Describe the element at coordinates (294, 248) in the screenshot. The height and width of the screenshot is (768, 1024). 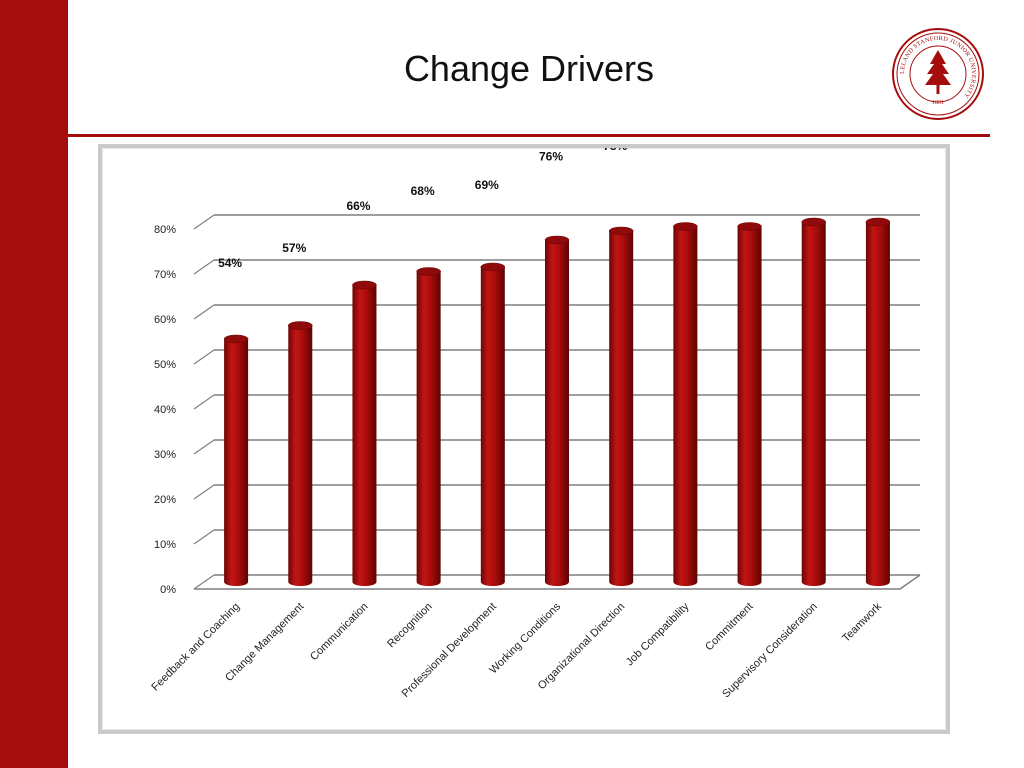
I see `data-label: 57%` at that location.